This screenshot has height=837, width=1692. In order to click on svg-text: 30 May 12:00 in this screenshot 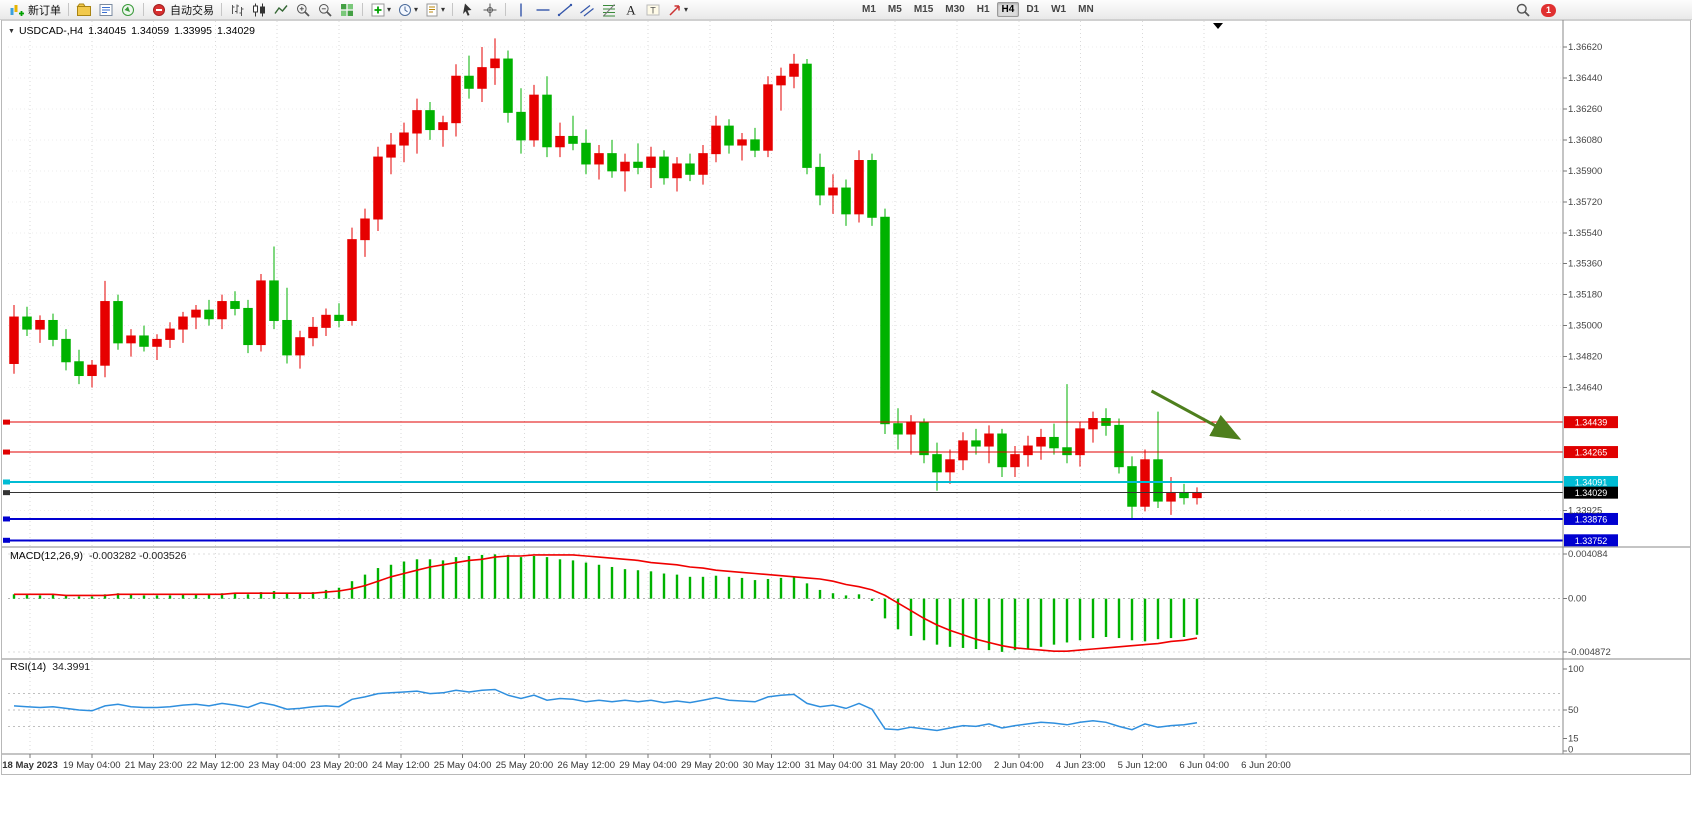, I will do `click(772, 765)`.